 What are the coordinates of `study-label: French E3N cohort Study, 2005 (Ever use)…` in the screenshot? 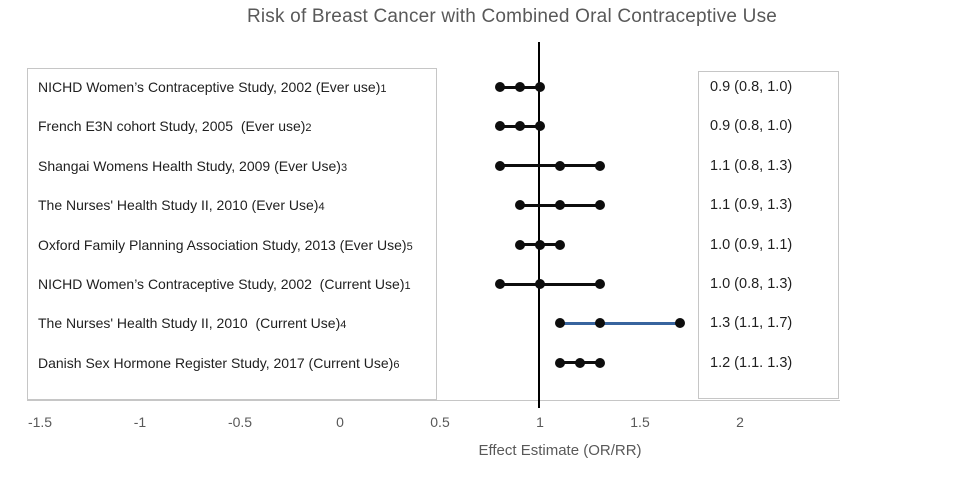 It's located at (236, 127).